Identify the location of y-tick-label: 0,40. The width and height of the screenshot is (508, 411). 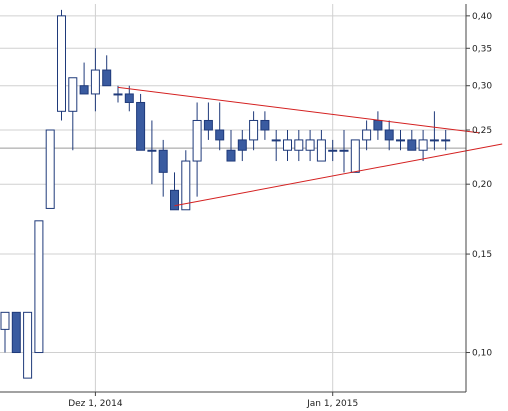
(482, 17).